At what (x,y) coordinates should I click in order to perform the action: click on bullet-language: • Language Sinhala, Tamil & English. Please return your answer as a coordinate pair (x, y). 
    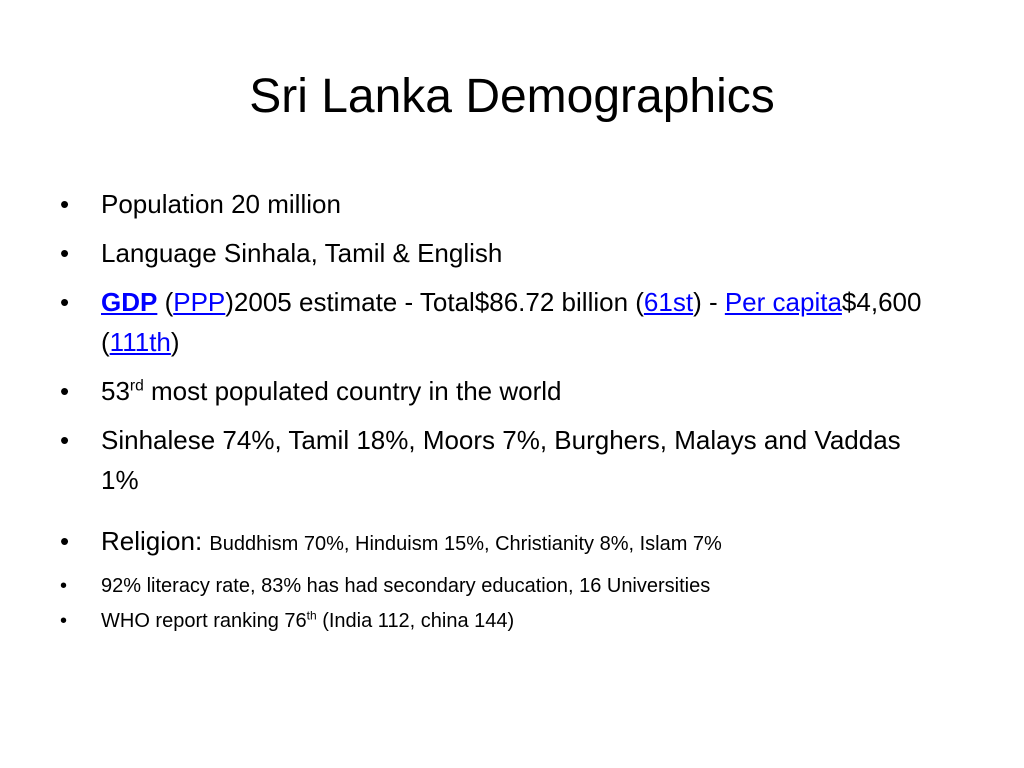
    Looking at the image, I should click on (500, 253).